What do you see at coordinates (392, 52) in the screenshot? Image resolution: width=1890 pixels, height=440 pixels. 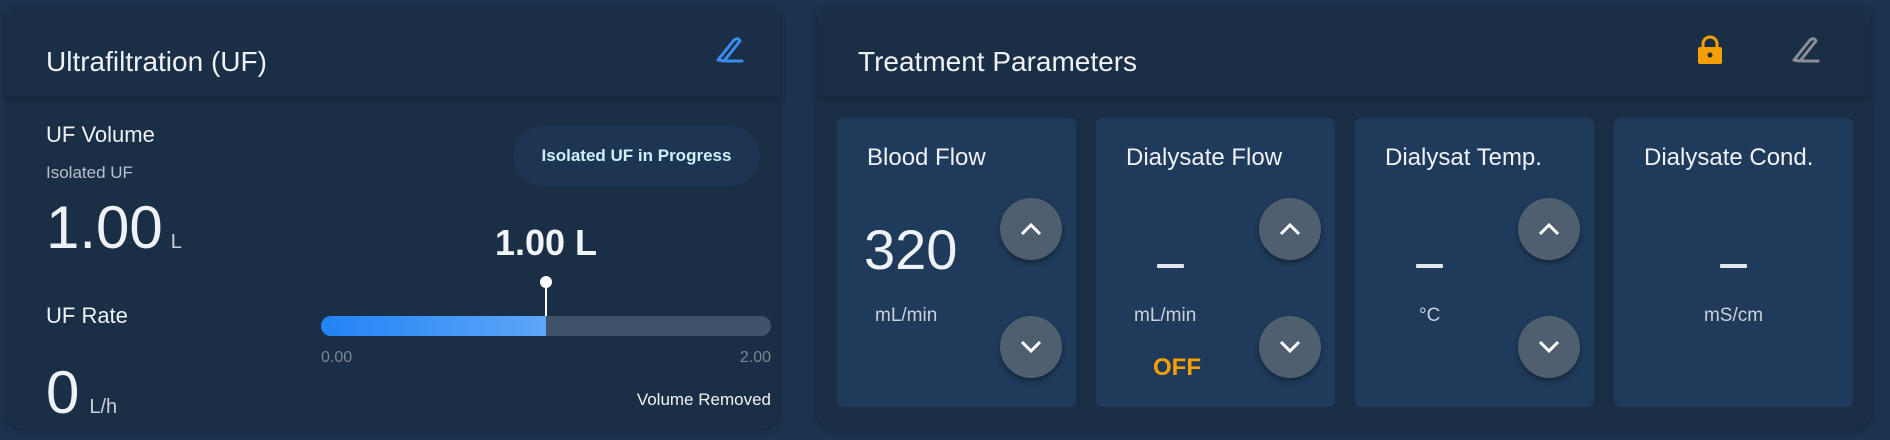 I see `panel-header: Ultrafiltration (UF)` at bounding box center [392, 52].